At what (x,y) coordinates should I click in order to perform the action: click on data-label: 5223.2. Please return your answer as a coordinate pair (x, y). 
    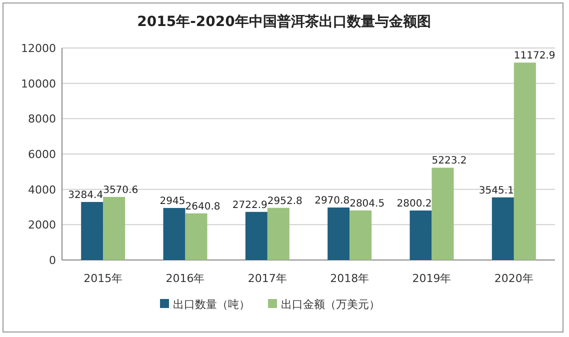
    Looking at the image, I should click on (449, 161).